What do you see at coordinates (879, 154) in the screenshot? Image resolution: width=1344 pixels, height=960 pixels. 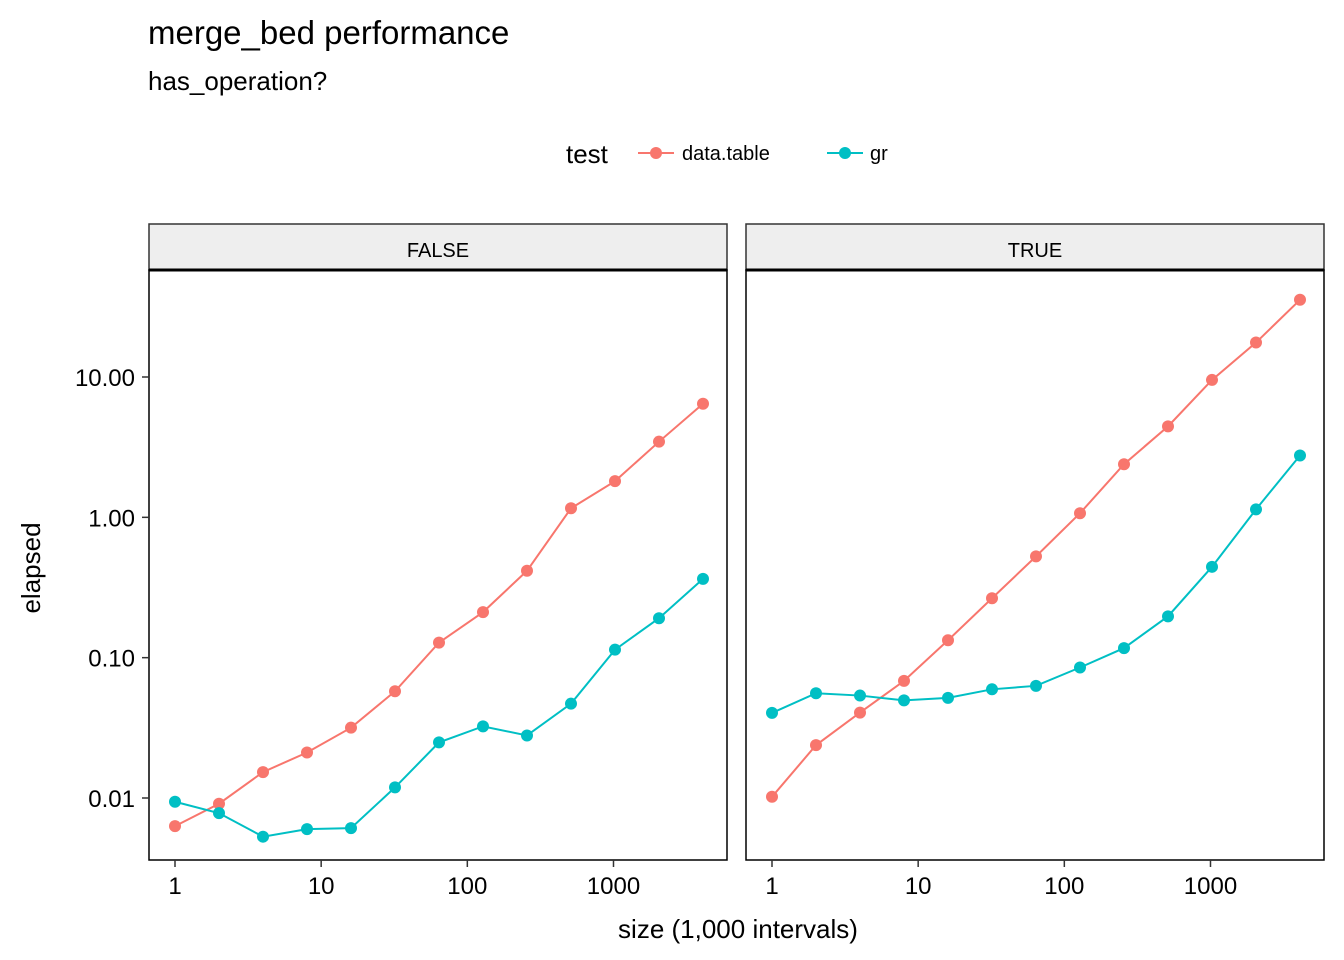 I see `legend-label: gr` at bounding box center [879, 154].